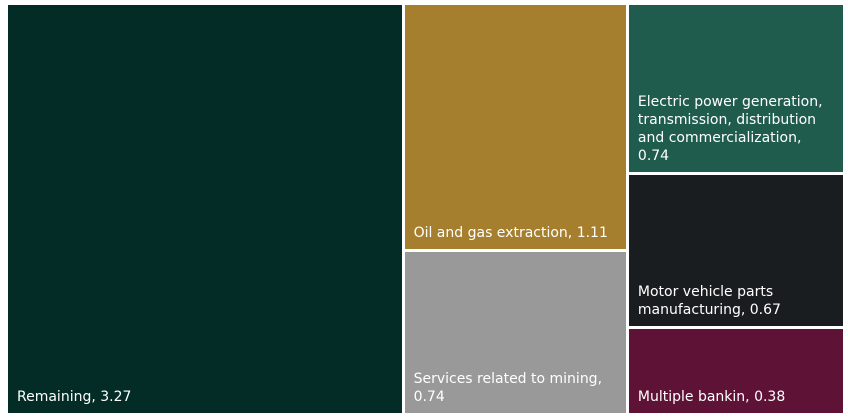  Describe the element at coordinates (74, 397) in the screenshot. I see `treemap-tile-label: Remaining, 3.27` at that location.